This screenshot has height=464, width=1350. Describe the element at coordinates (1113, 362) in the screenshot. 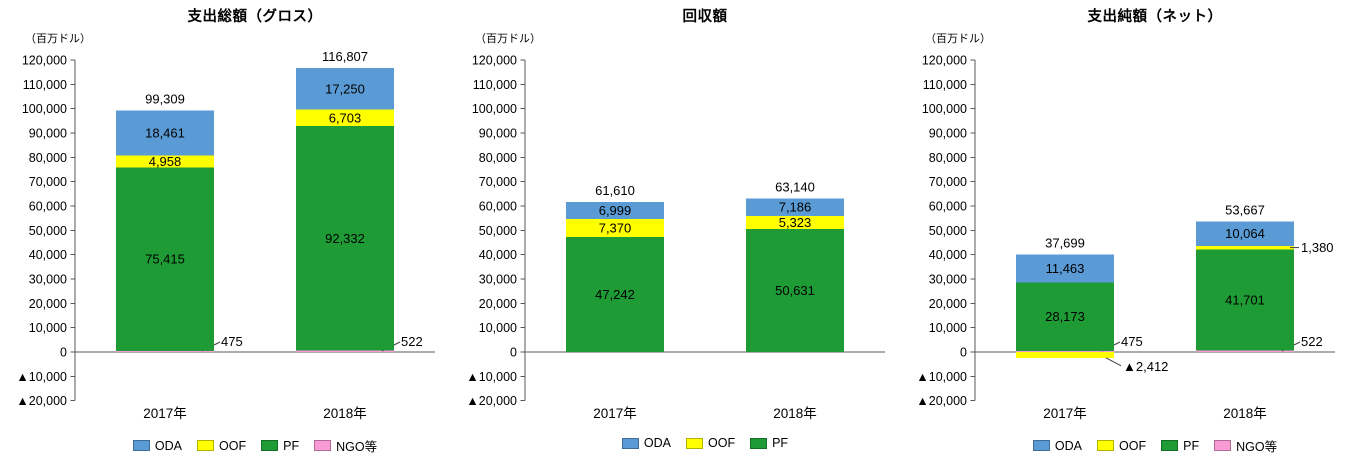

I see `callout-leader-line` at that location.